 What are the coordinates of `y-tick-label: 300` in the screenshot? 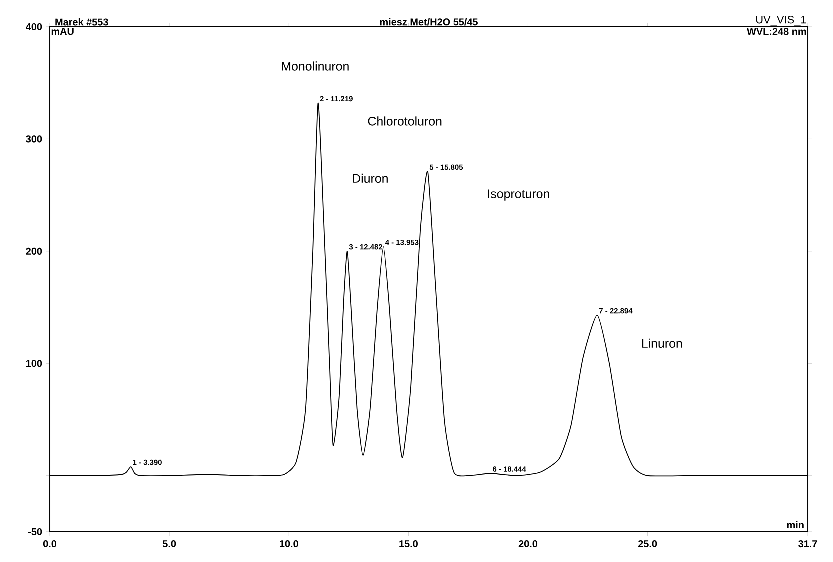 It's located at (34, 139).